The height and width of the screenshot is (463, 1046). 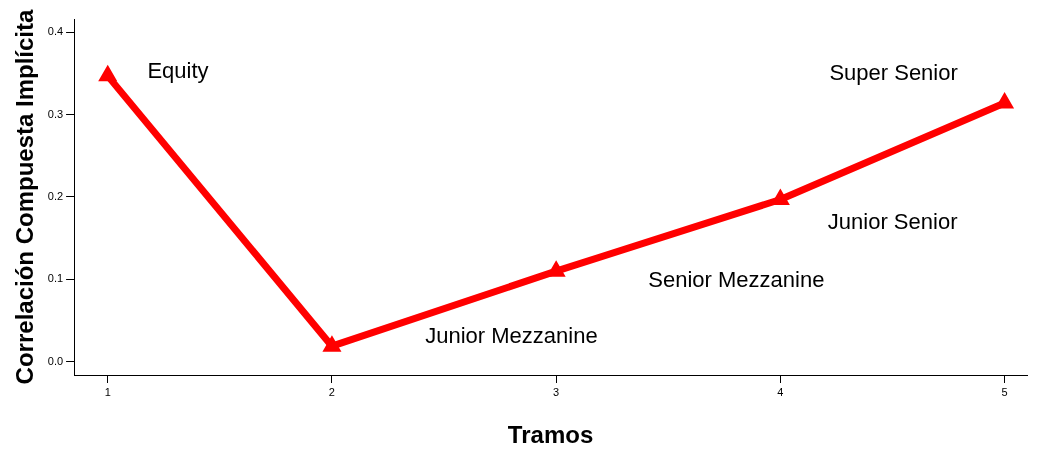 I want to click on y-tick-label: 0.4, so click(x=55, y=31).